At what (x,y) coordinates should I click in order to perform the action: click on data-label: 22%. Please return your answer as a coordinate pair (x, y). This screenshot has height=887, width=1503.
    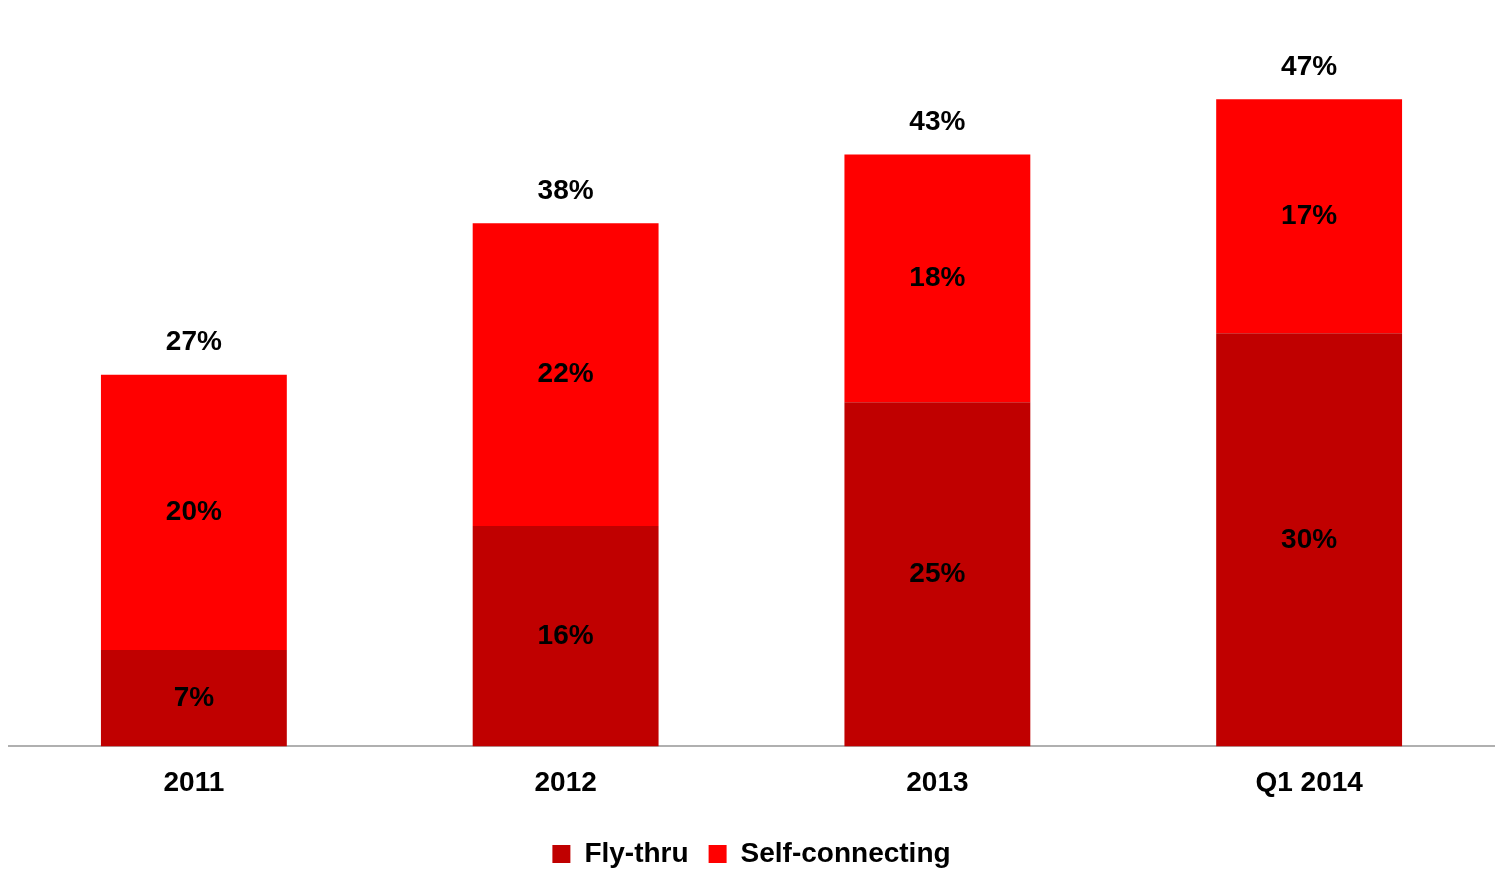
    Looking at the image, I should click on (565, 373).